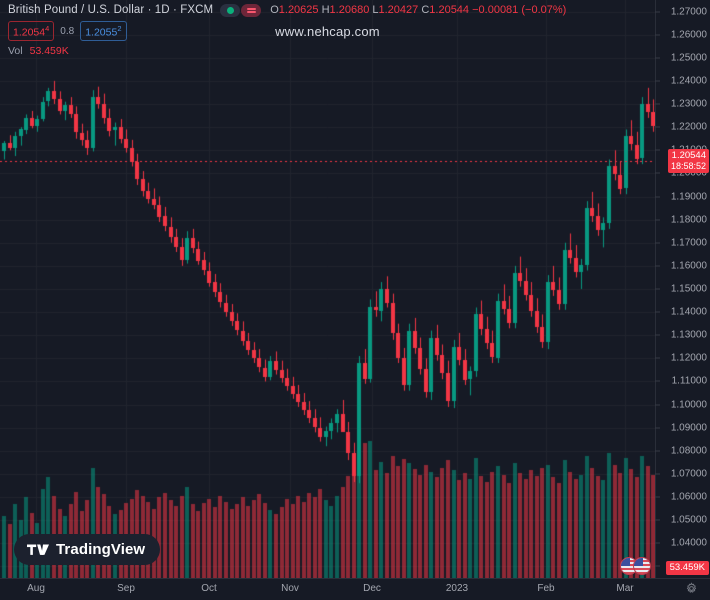  I want to click on price-tick-label: 1.26000, so click(688, 35).